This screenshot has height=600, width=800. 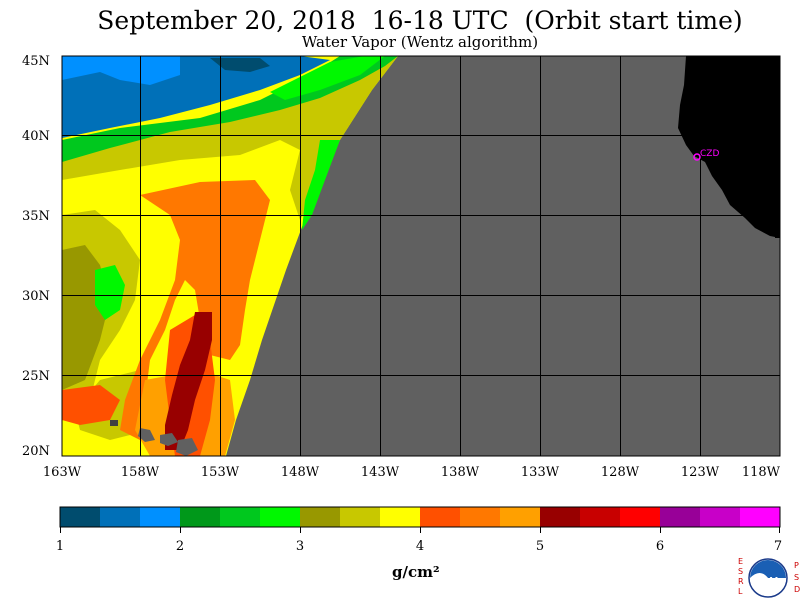 I want to click on lat-label: 25N, so click(x=36, y=376).